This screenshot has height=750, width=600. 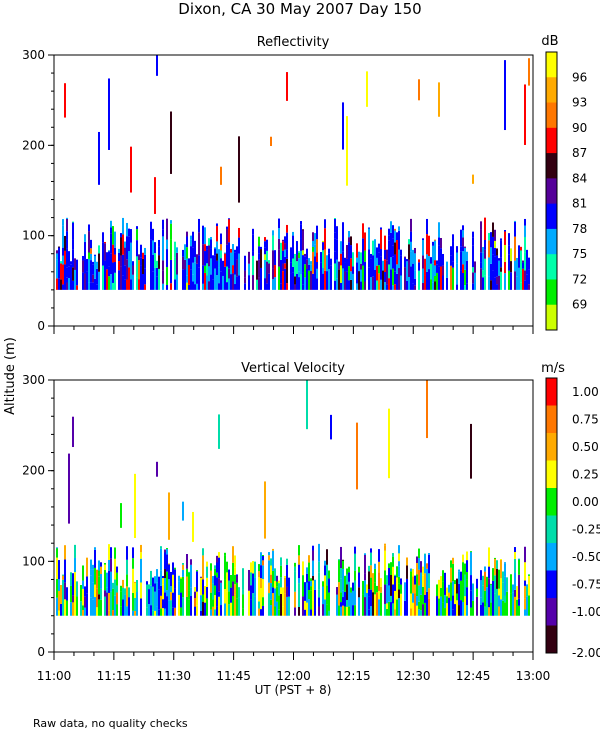 I want to click on colorbar-label: 75, so click(x=579, y=254).